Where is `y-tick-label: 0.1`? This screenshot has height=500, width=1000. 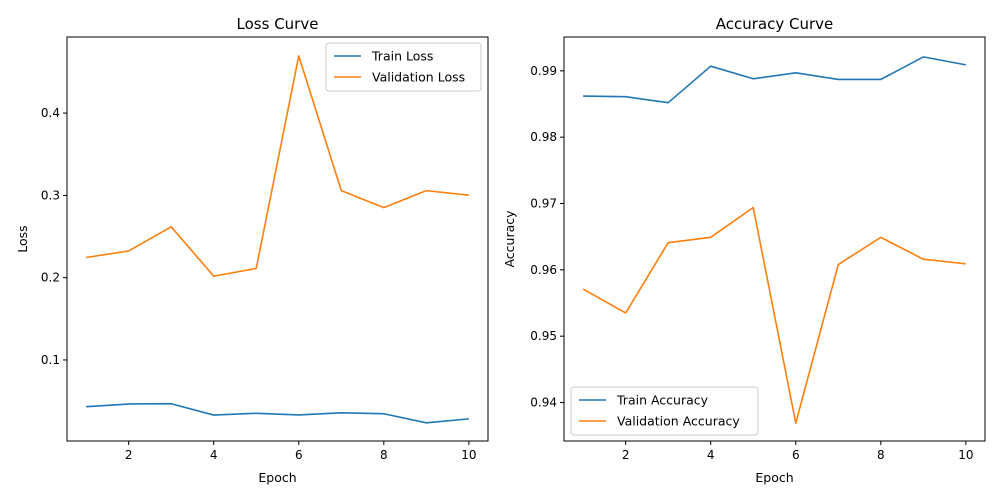
y-tick-label: 0.1 is located at coordinates (50, 360).